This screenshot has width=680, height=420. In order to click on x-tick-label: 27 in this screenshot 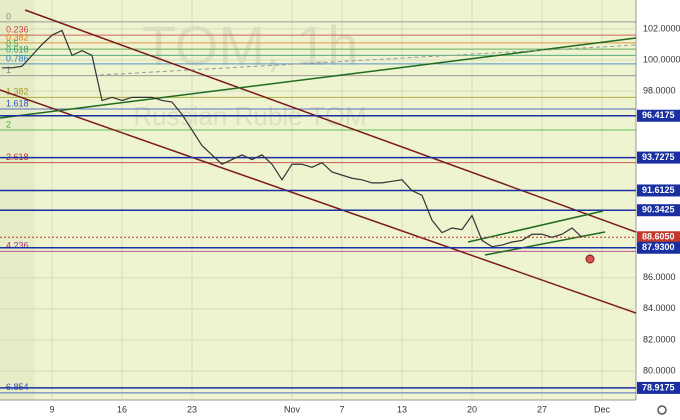, I will do `click(542, 409)`.